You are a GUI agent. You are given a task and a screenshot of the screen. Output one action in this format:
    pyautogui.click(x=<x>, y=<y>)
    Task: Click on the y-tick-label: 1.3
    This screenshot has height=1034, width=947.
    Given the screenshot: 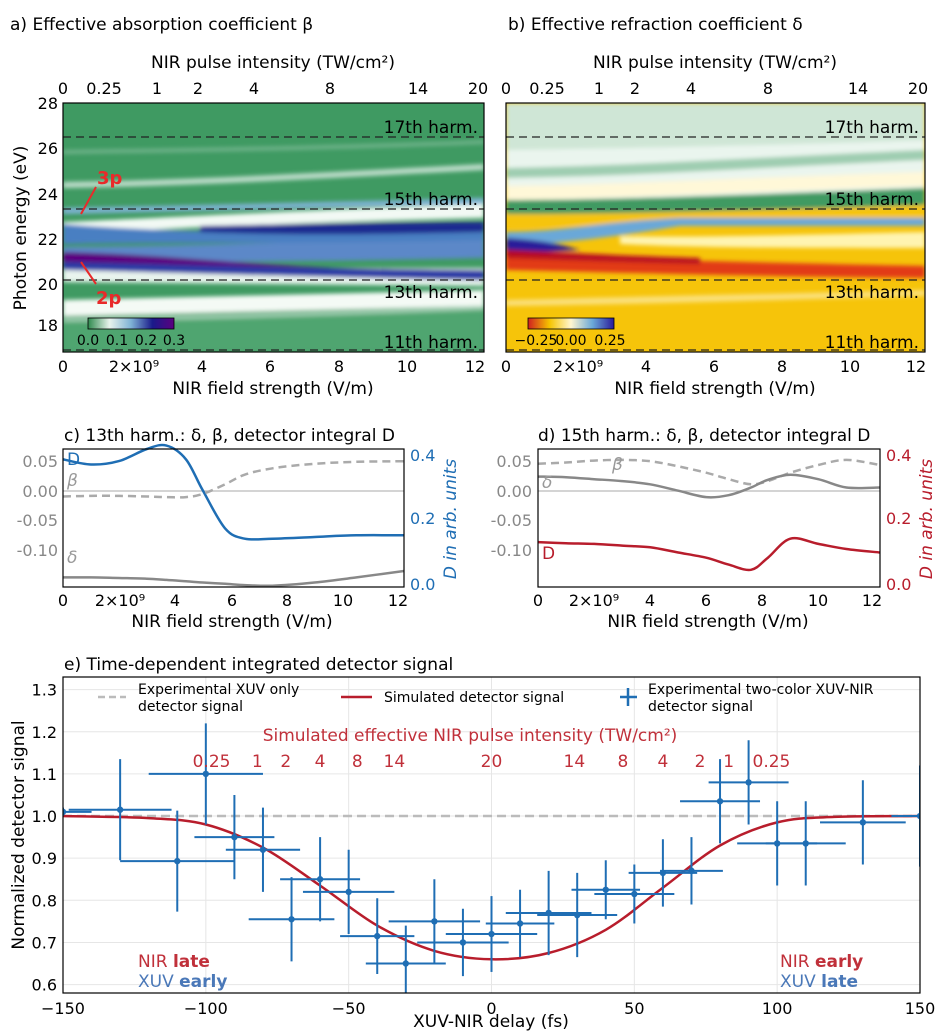 What is the action you would take?
    pyautogui.click(x=44, y=690)
    